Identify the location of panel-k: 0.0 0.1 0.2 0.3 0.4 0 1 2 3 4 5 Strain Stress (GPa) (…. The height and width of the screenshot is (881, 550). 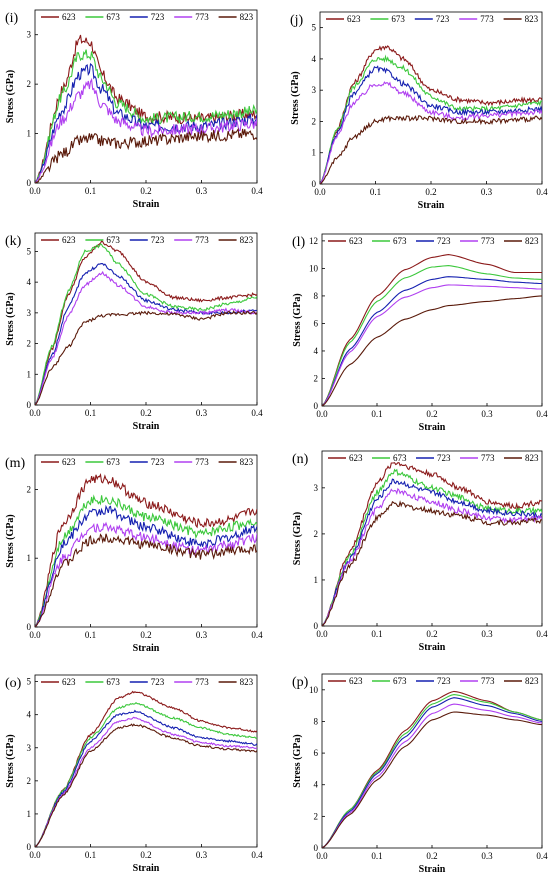
(134, 332).